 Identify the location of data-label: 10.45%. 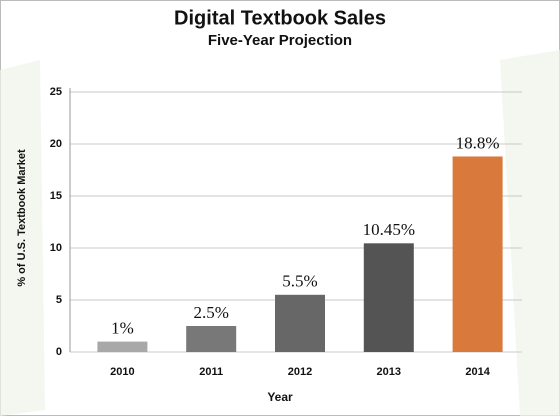
(389, 229).